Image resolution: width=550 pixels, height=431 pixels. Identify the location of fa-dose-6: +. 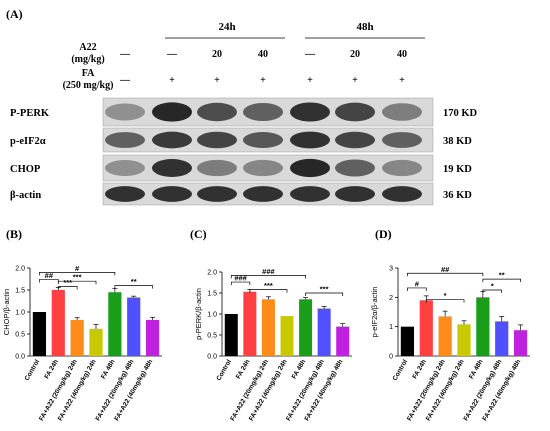
(402, 80).